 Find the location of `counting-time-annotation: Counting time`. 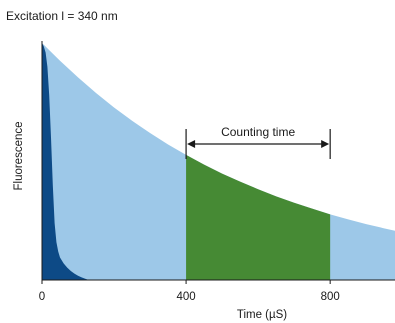

counting-time-annotation: Counting time is located at coordinates (258, 142).